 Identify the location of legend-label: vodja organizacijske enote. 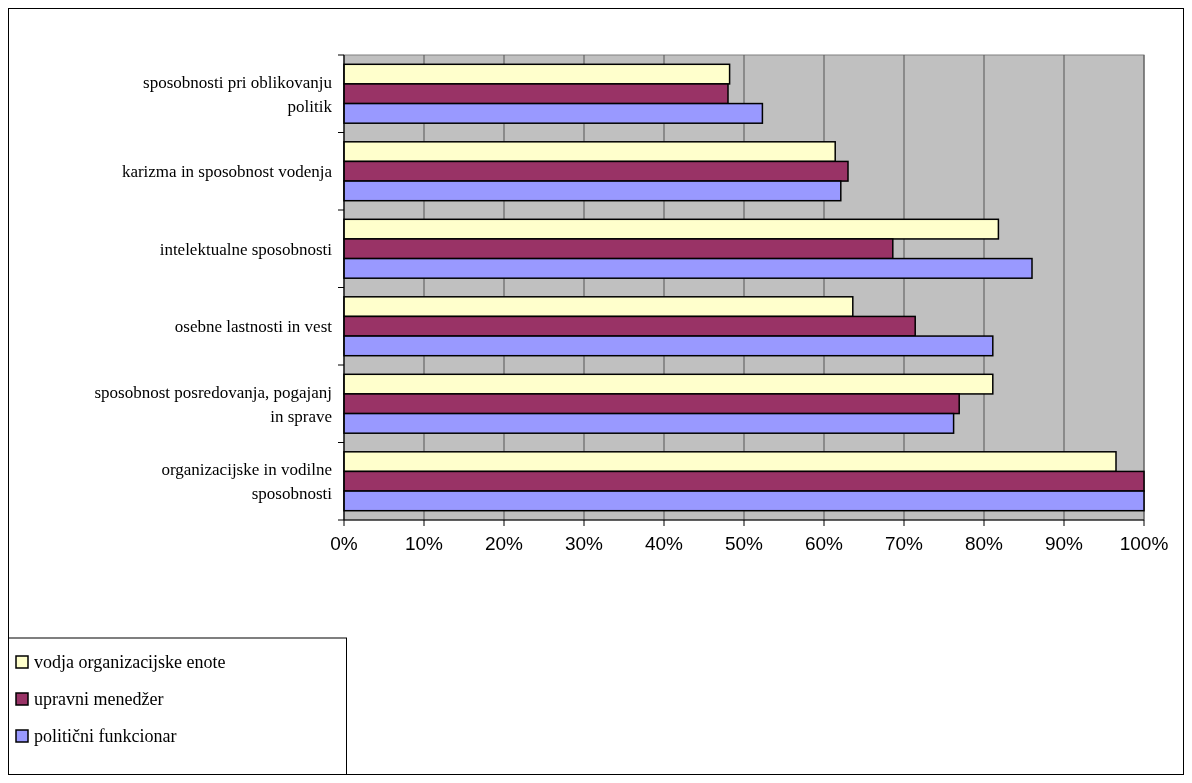
(130, 662).